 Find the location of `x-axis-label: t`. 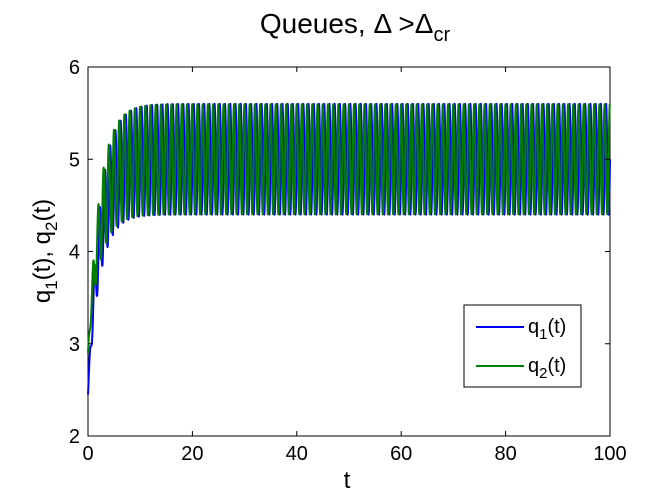

x-axis-label: t is located at coordinates (347, 480).